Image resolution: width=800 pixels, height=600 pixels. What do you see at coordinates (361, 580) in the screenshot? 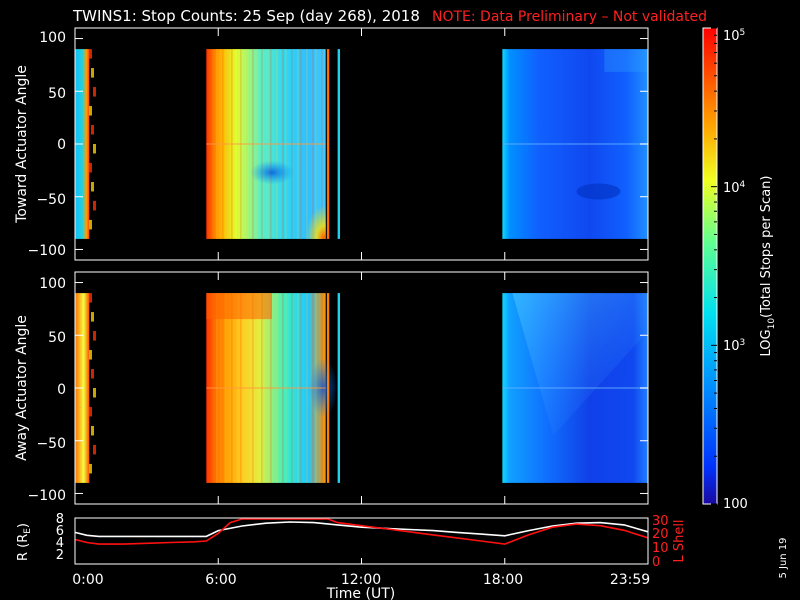
I see `xtick-label: 12:00` at bounding box center [361, 580].